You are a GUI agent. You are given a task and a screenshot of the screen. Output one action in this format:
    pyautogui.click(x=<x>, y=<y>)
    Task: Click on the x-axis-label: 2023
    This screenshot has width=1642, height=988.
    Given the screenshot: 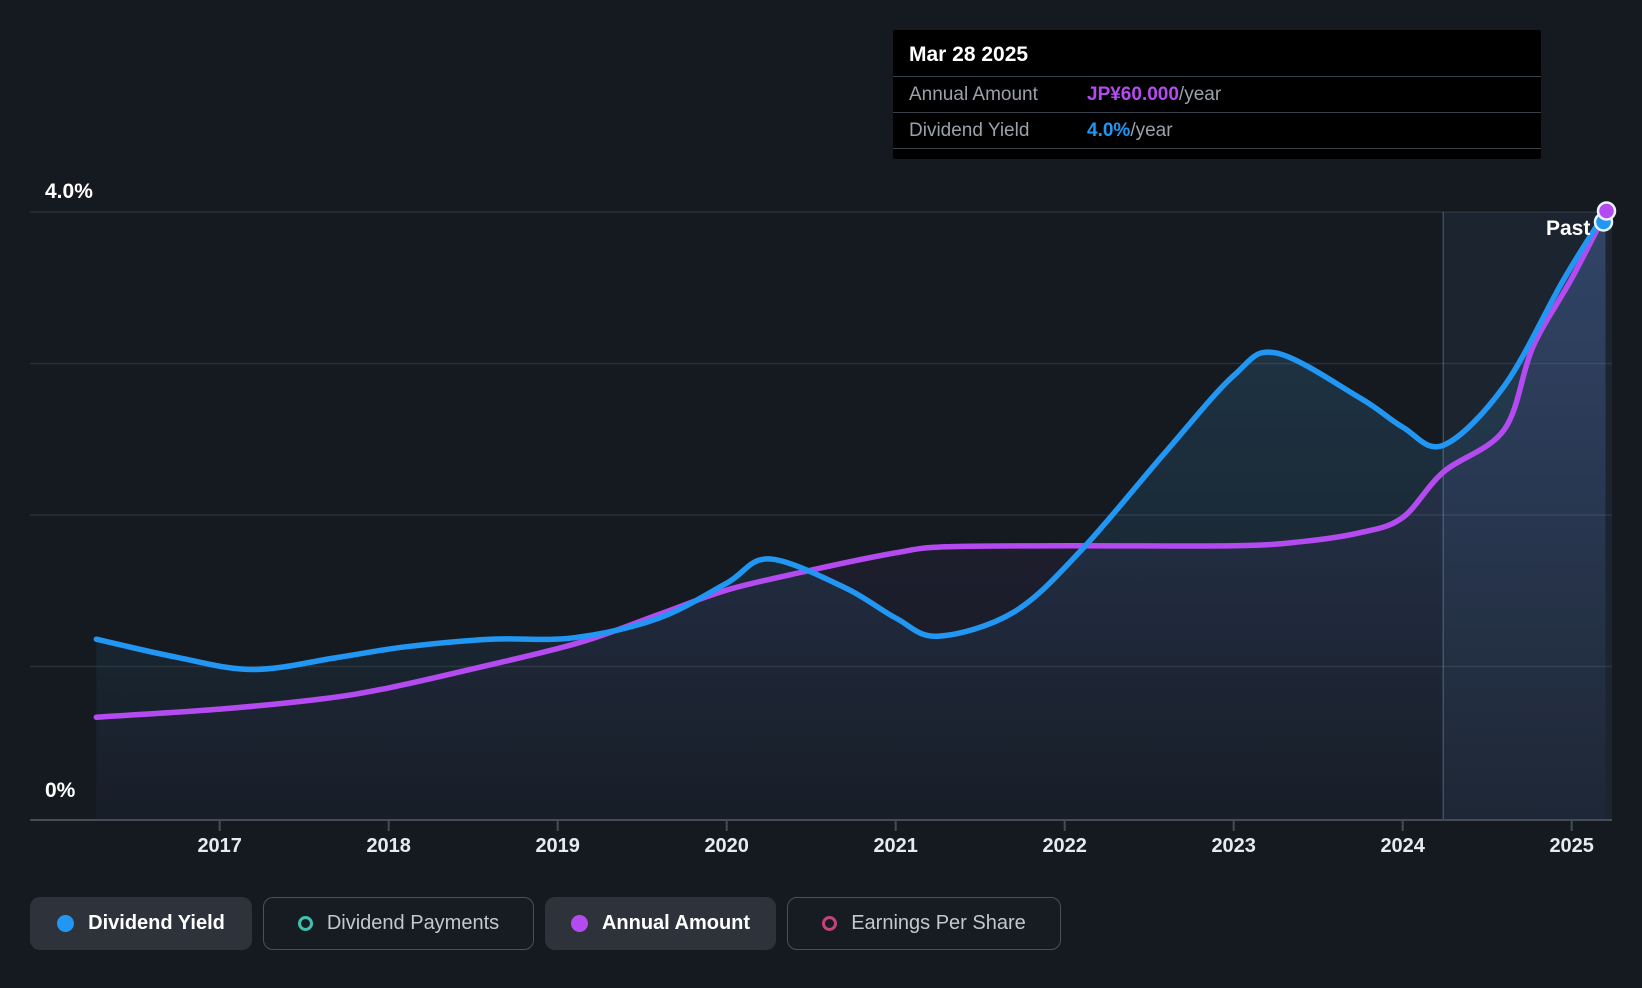 What is the action you would take?
    pyautogui.click(x=1233, y=846)
    